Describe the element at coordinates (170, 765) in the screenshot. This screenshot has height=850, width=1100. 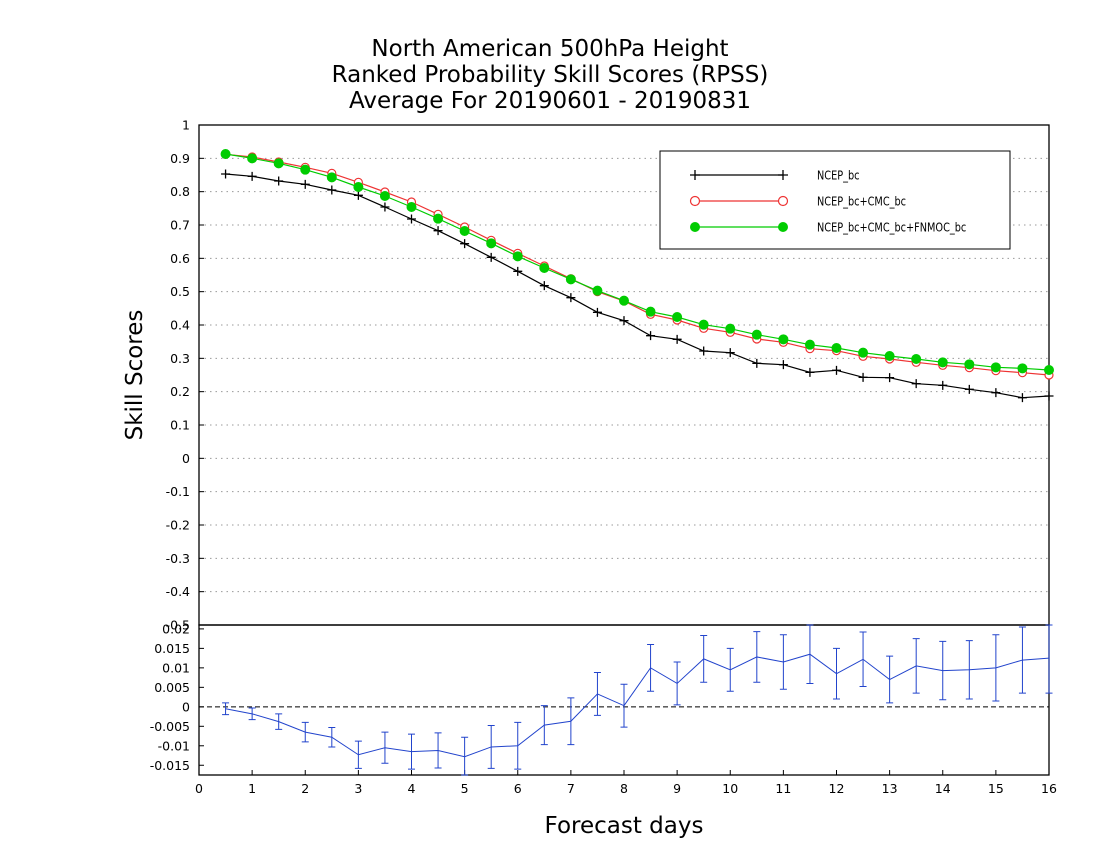
I see `y-tick-label: -0.015` at that location.